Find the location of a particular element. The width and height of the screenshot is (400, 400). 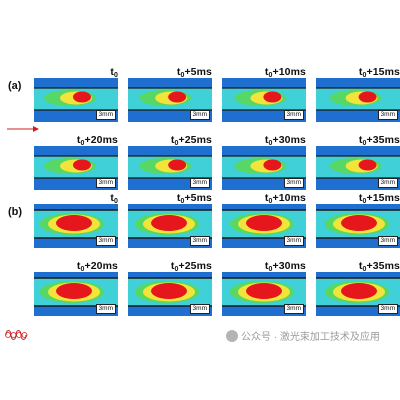

watermark: 公众号 · 激光束加工技术及应用 is located at coordinates (303, 335).